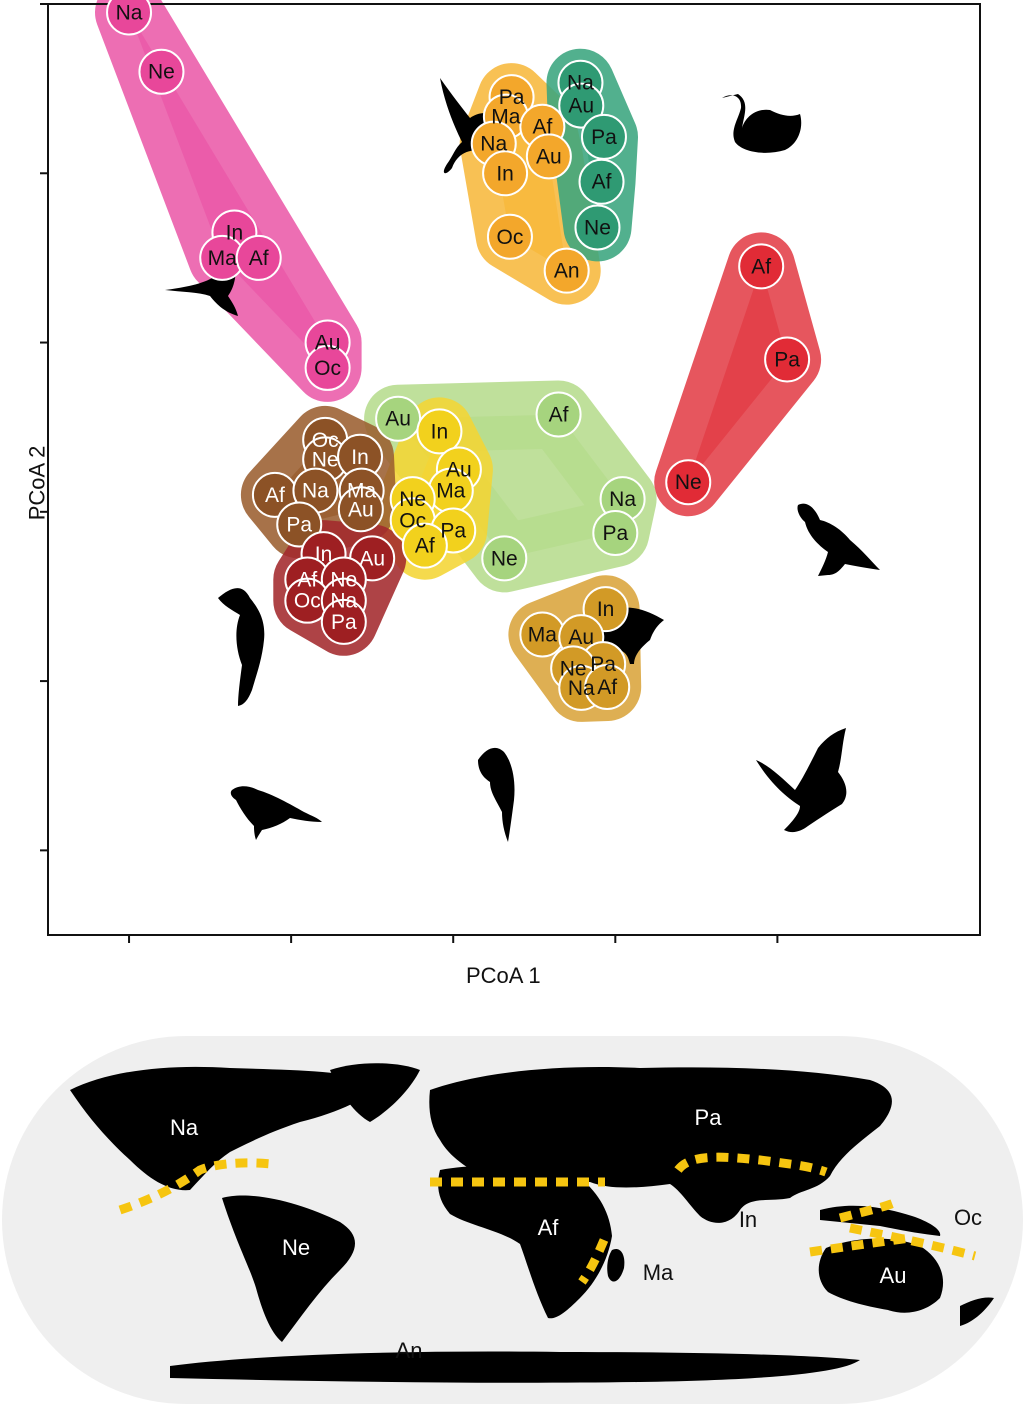 Image resolution: width=1025 pixels, height=1408 pixels. I want to click on point-label-0-0: Na, so click(129, 12).